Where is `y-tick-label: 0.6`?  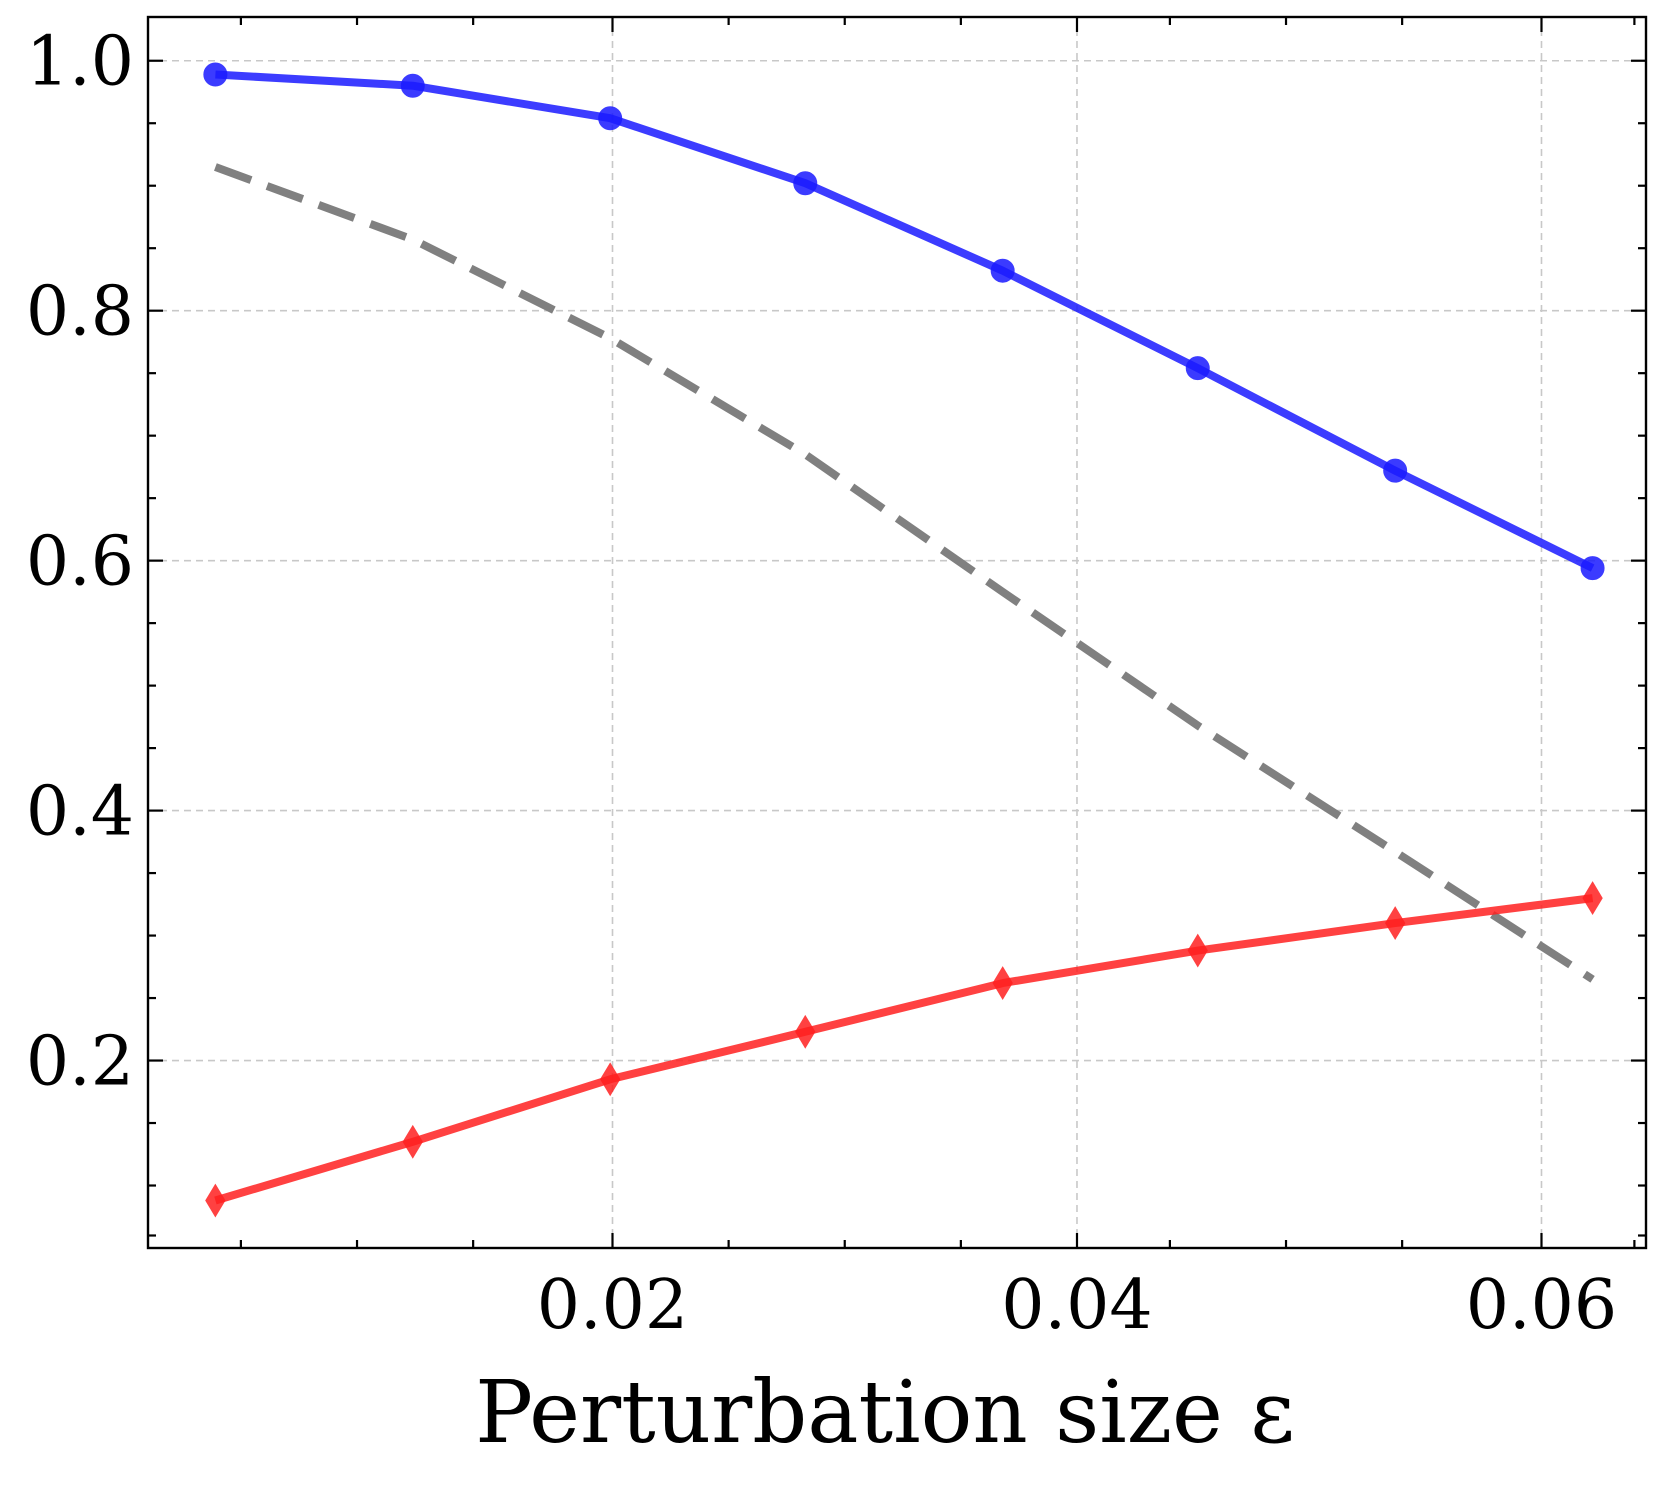 y-tick-label: 0.6 is located at coordinates (80, 562).